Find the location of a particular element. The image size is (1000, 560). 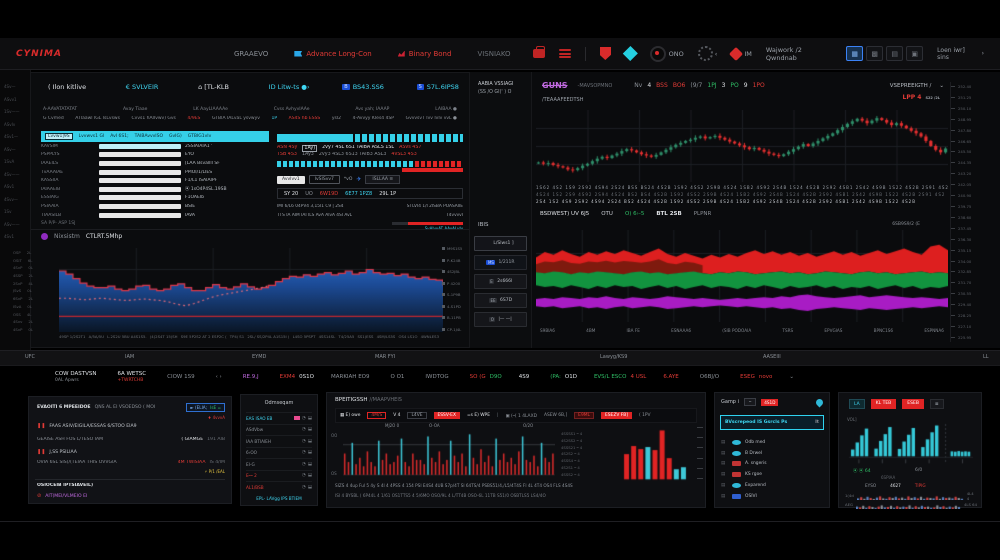

instrument-header-item: ⌂ [TL-KLB is located at coordinates (213, 87).